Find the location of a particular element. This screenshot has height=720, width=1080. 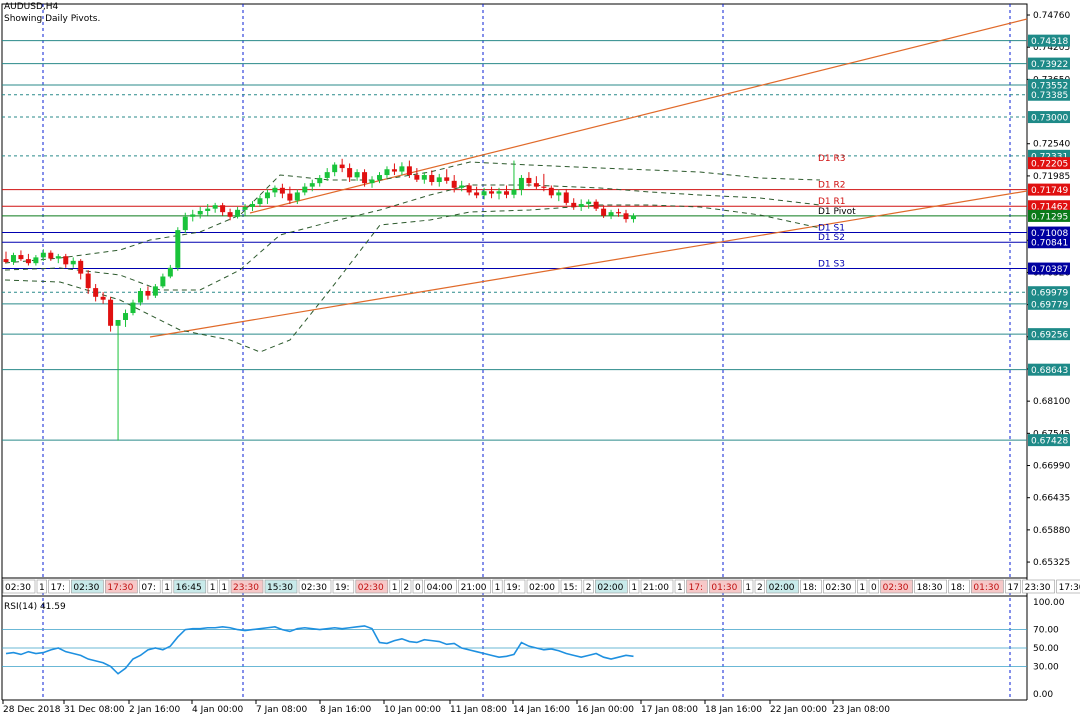

price-label: 0.71462 is located at coordinates (1049, 208).